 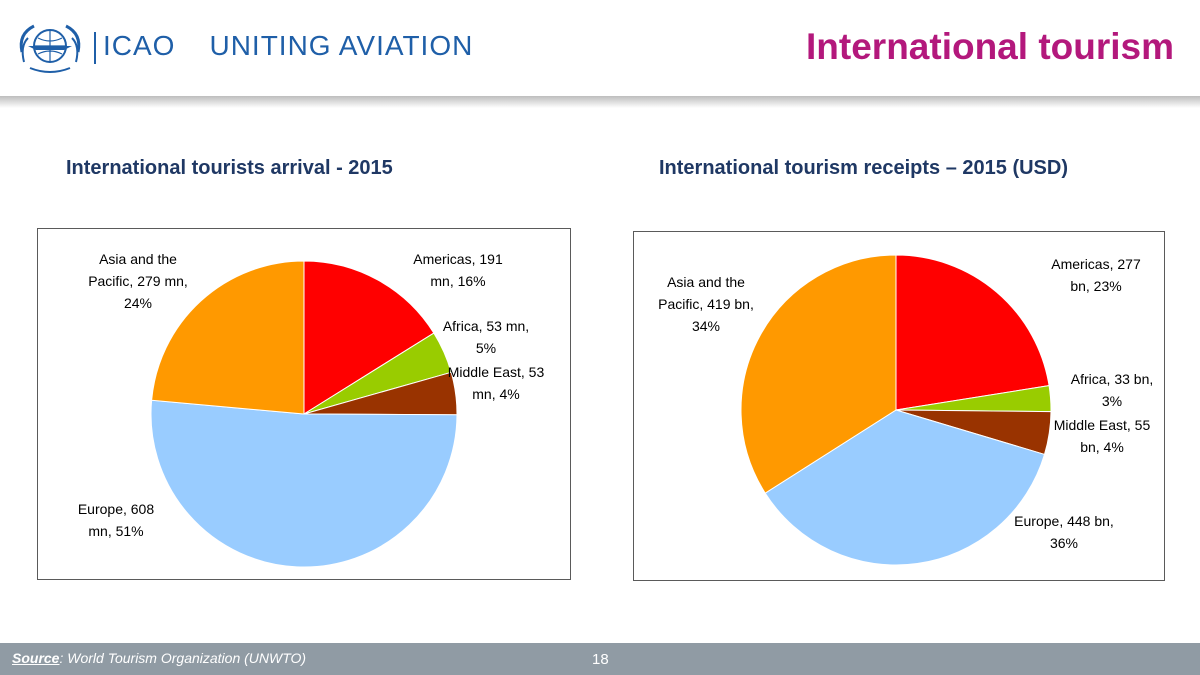 I want to click on slice-label-receipts-americas: Americas, 277 bn, 23%, so click(x=1096, y=275).